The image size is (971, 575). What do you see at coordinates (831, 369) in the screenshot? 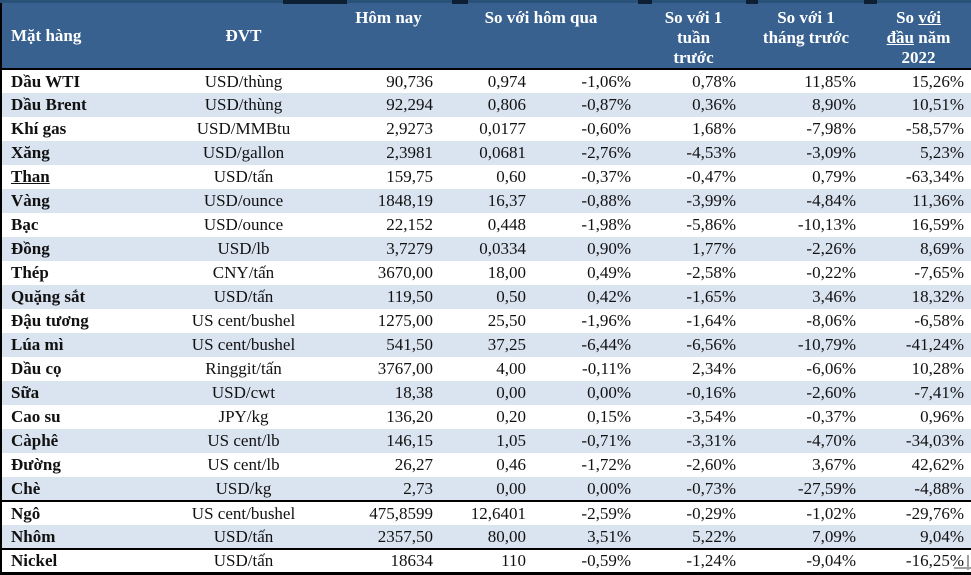
I see `cell-month_pct: -6,06%` at bounding box center [831, 369].